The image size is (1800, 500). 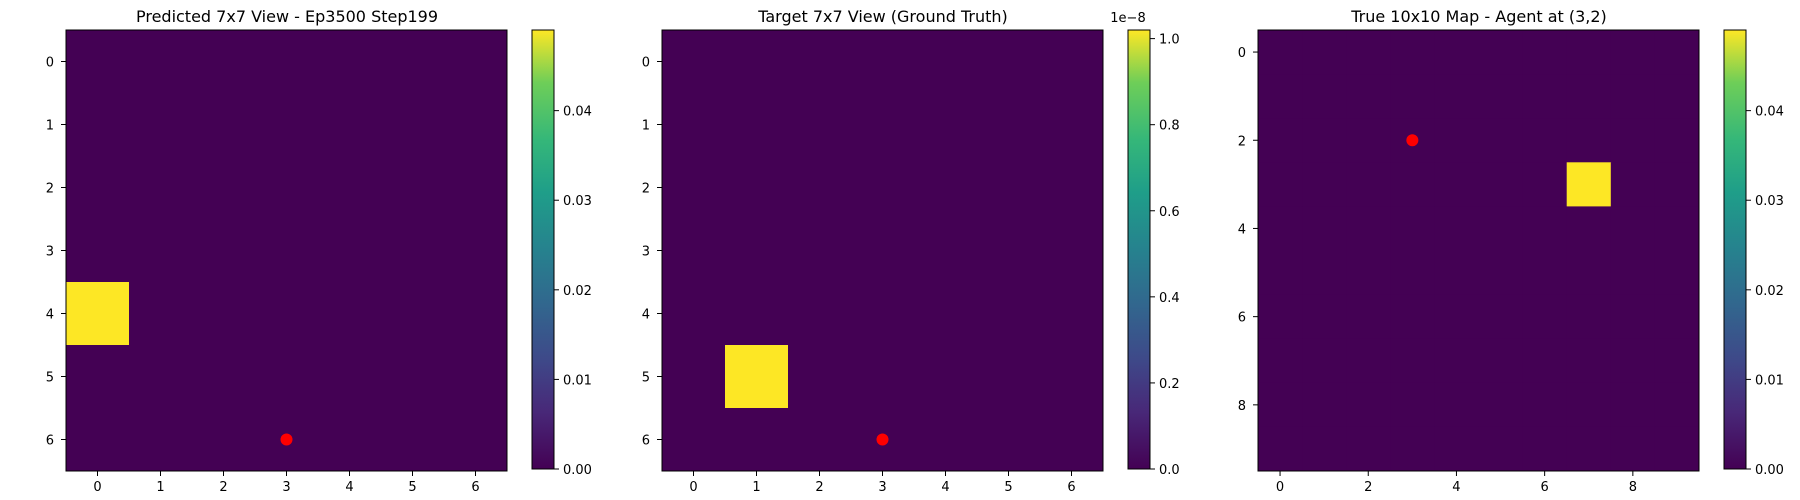 What do you see at coordinates (1248, 230) in the screenshot?
I see `y-axis: 0 2 4 6 8` at bounding box center [1248, 230].